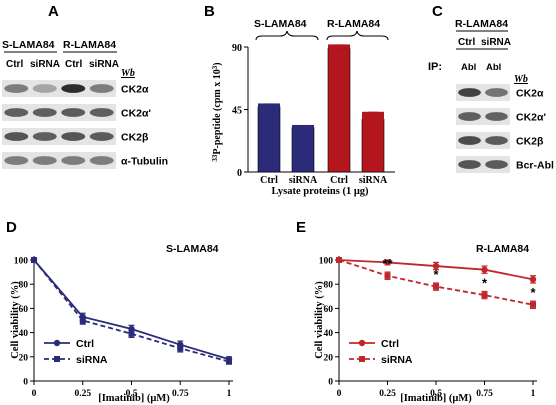 This screenshot has width=556, height=405. I want to click on panel-d-line-ctrl, so click(131, 310).